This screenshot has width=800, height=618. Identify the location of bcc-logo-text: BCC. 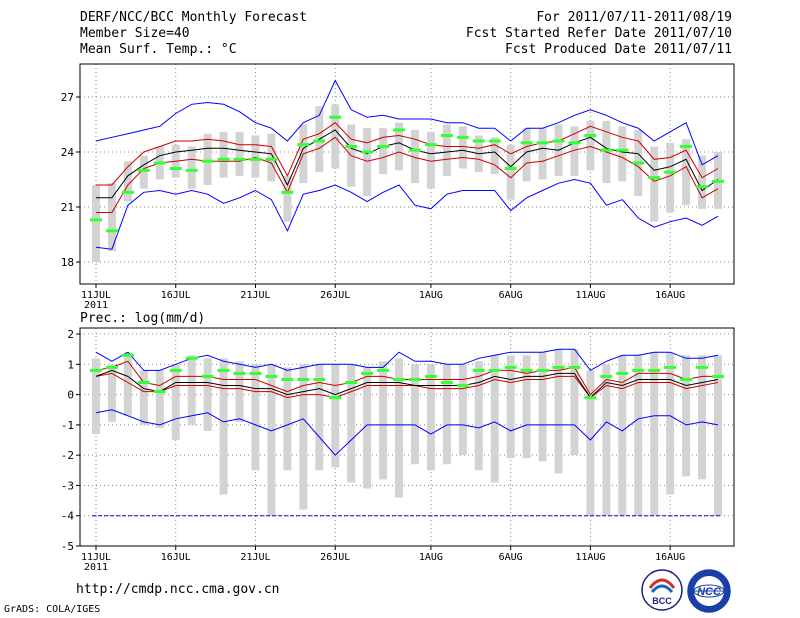
(662, 601).